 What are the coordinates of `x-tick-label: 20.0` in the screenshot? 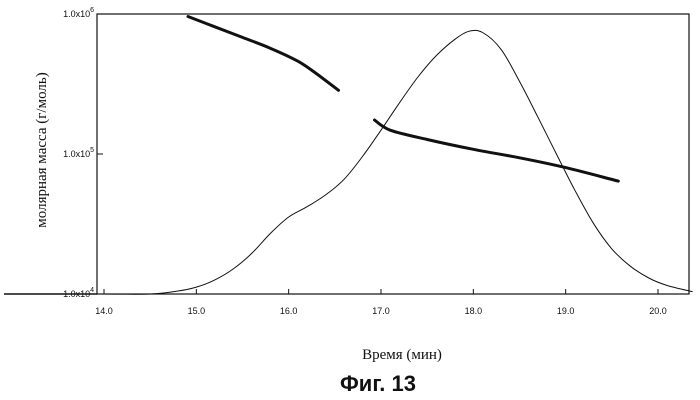 It's located at (658, 311).